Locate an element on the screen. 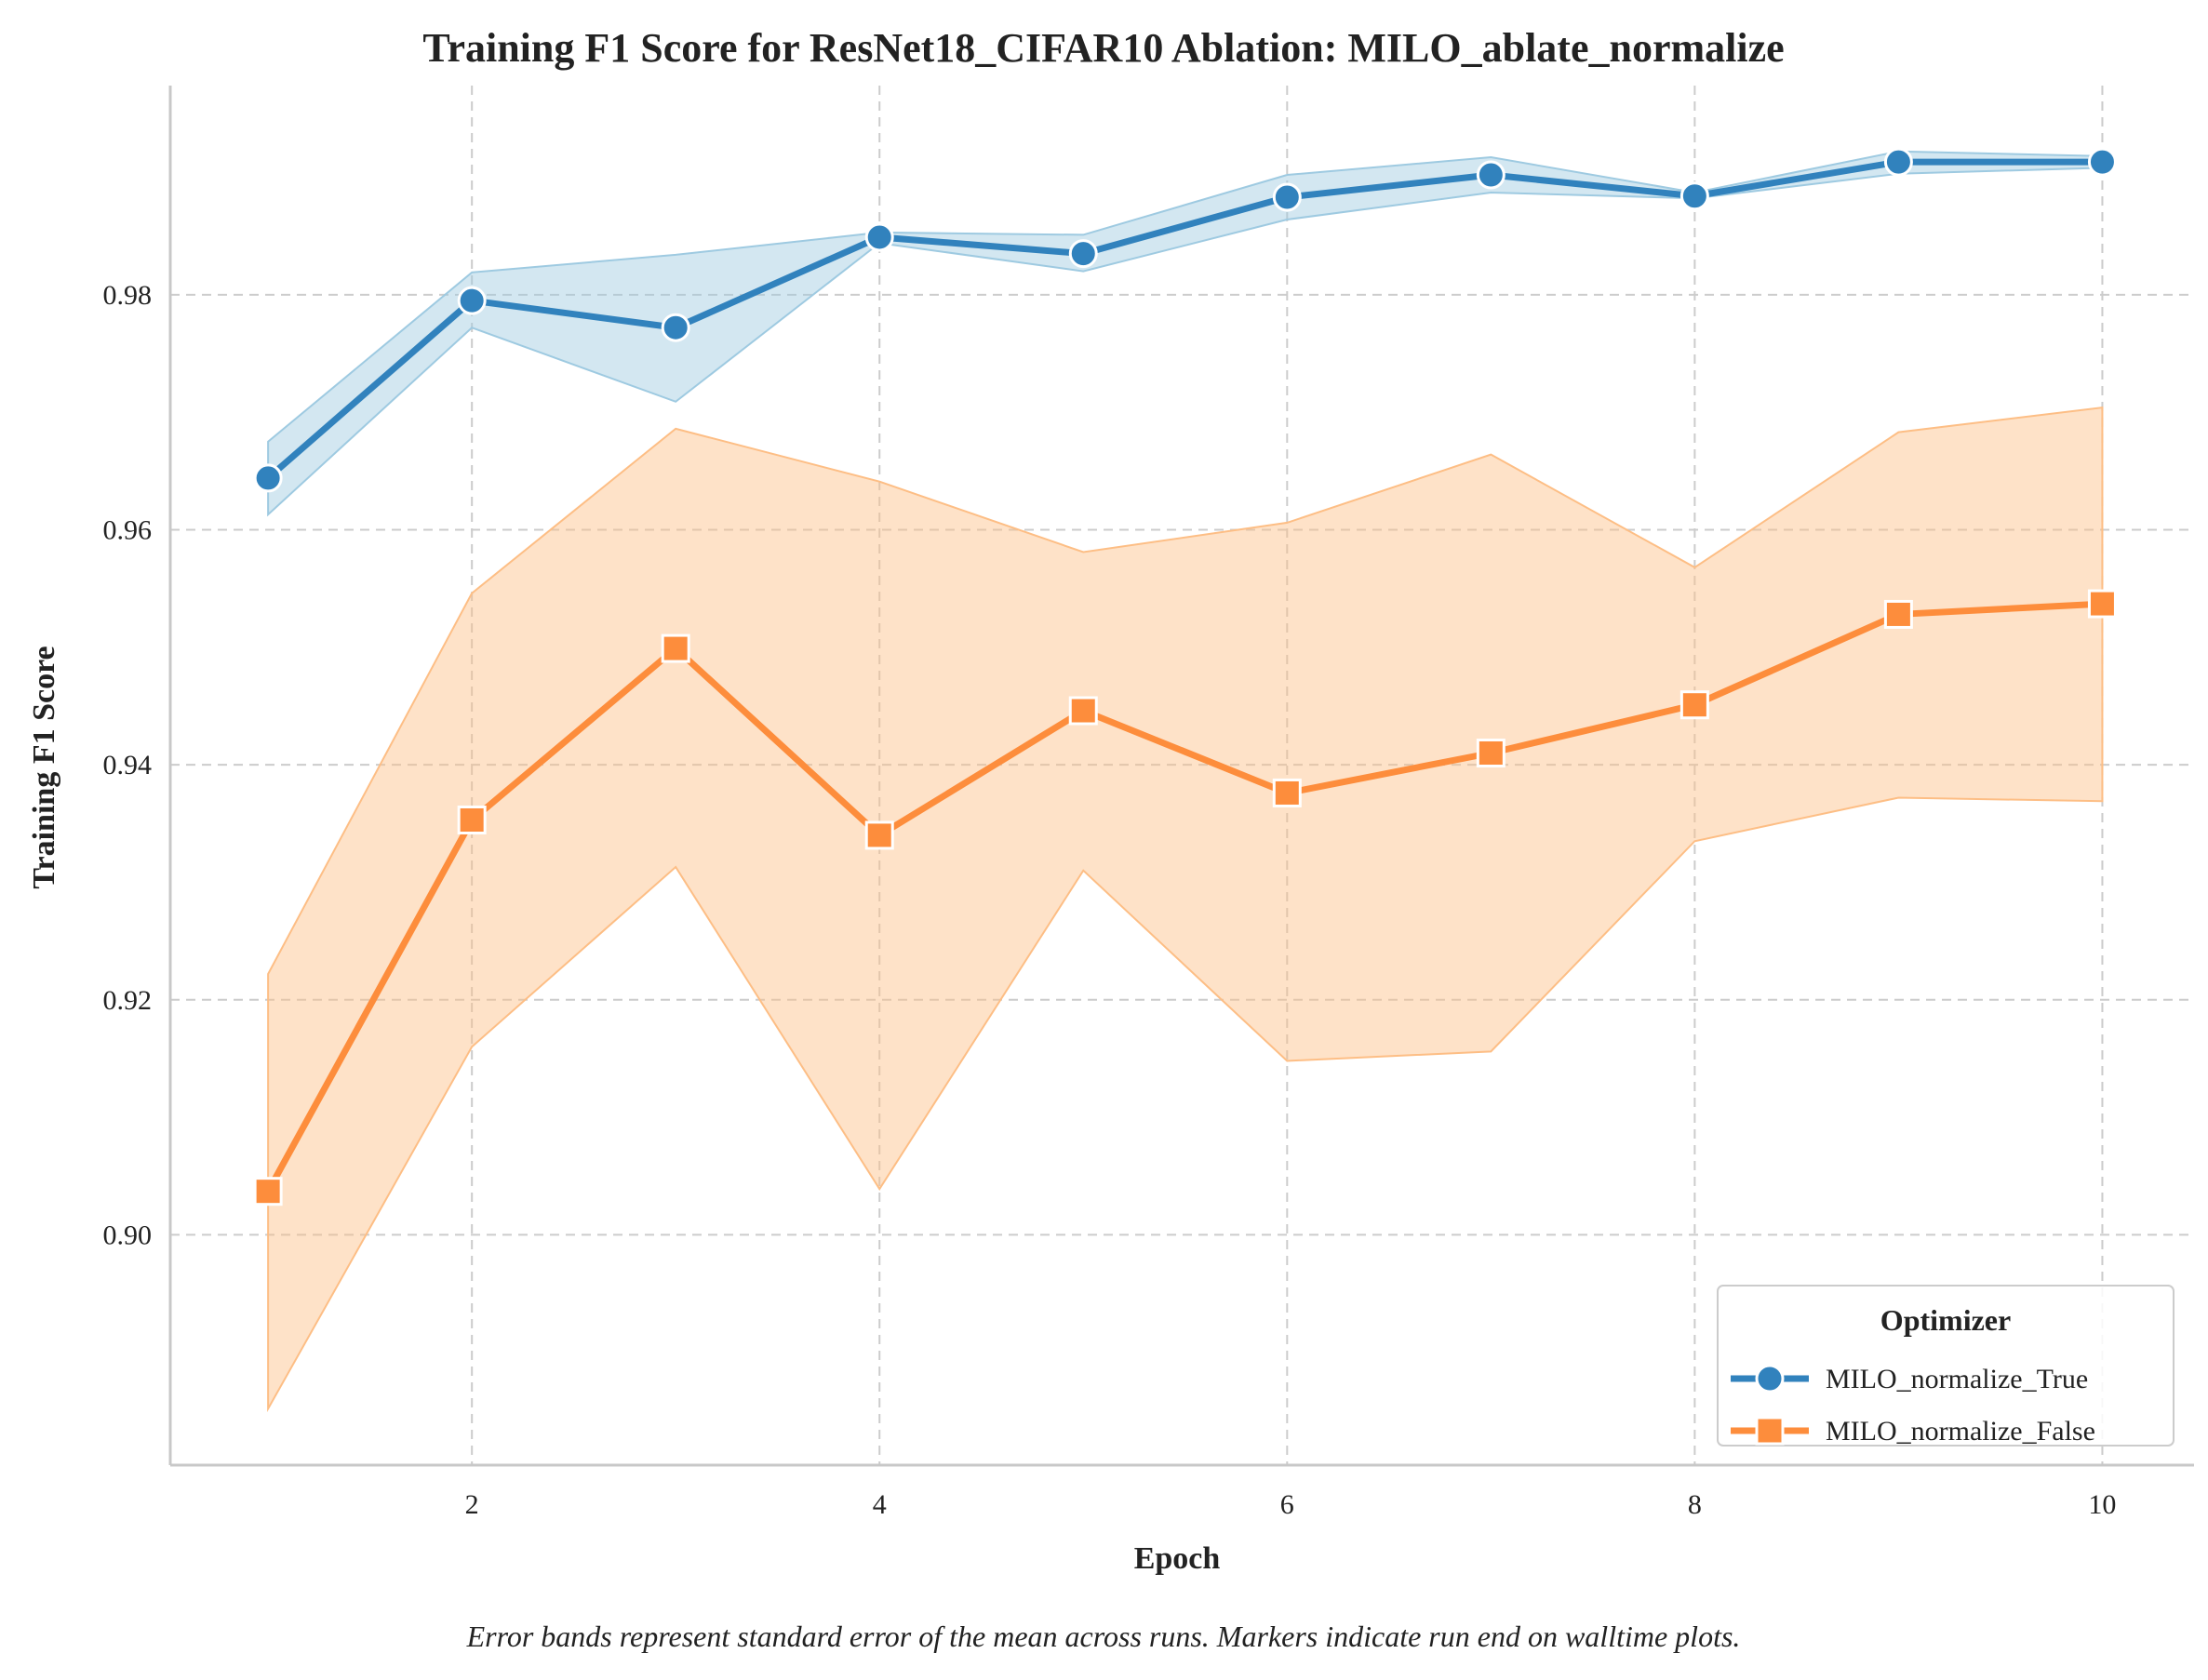  legend-box is located at coordinates (1946, 1366).